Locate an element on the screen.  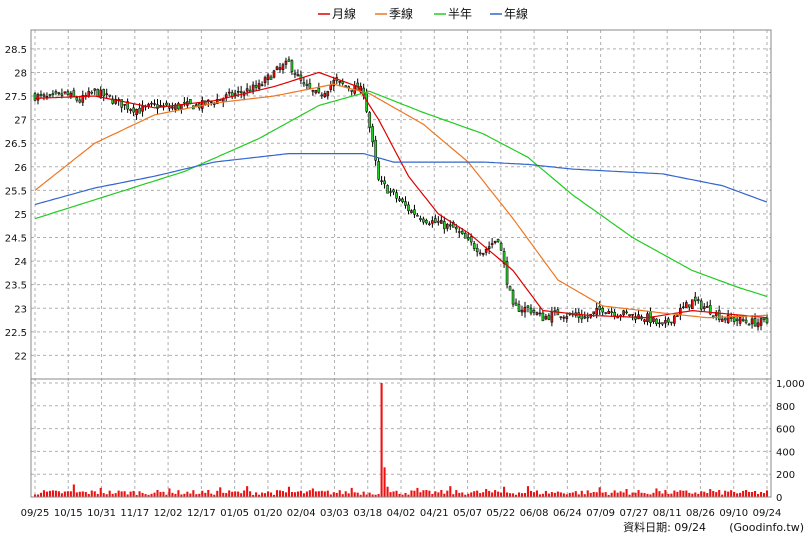
price-tick-label: 28 is located at coordinates (20, 73).